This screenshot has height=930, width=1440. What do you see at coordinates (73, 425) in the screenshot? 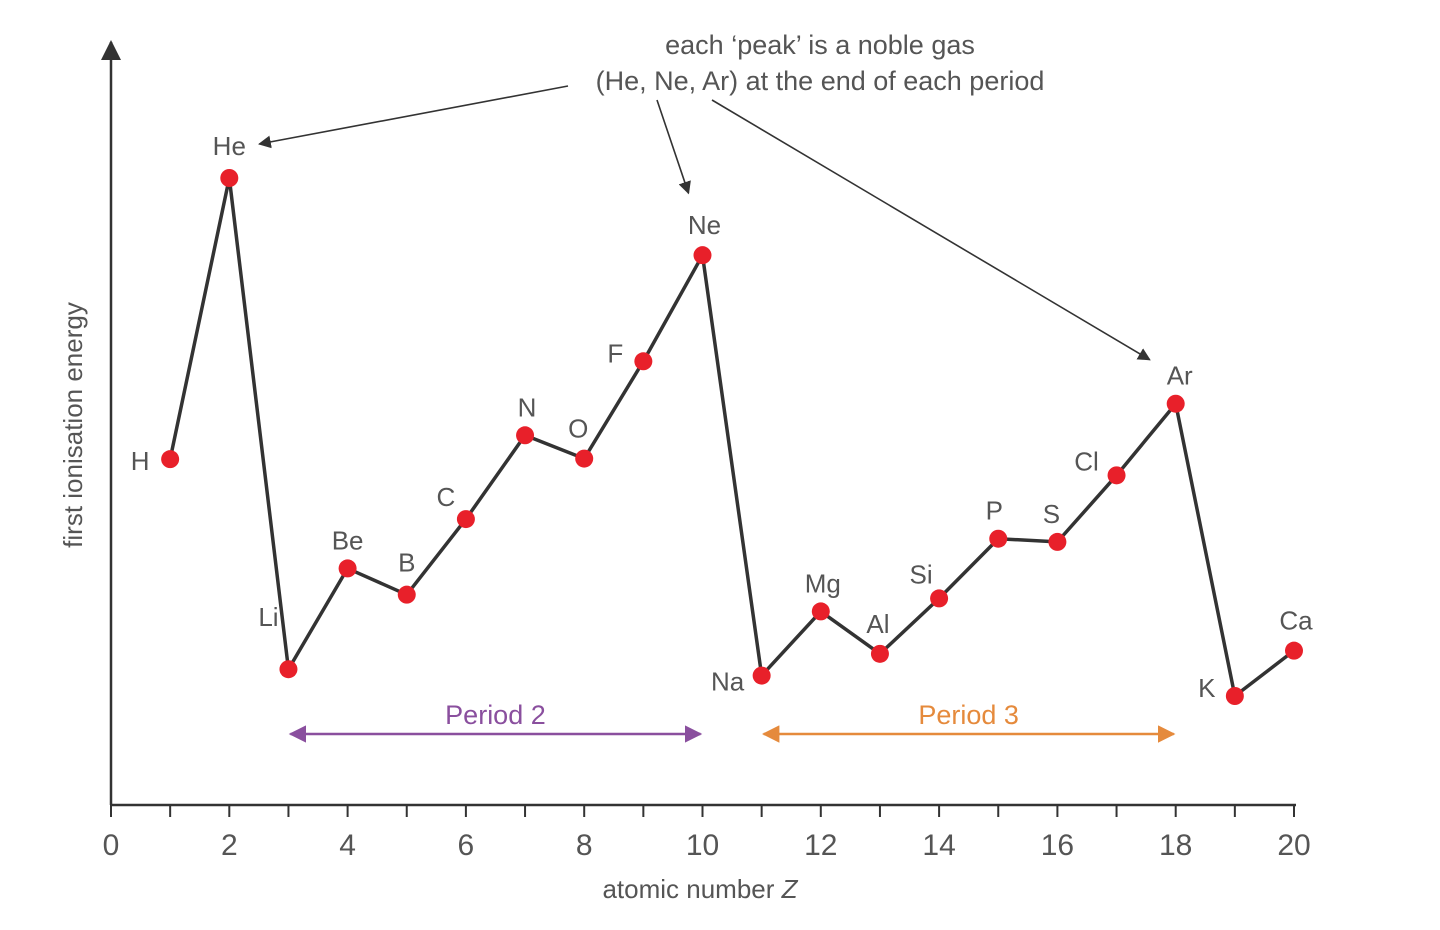
I see `y-axis-label: first ionisation energy` at bounding box center [73, 425].